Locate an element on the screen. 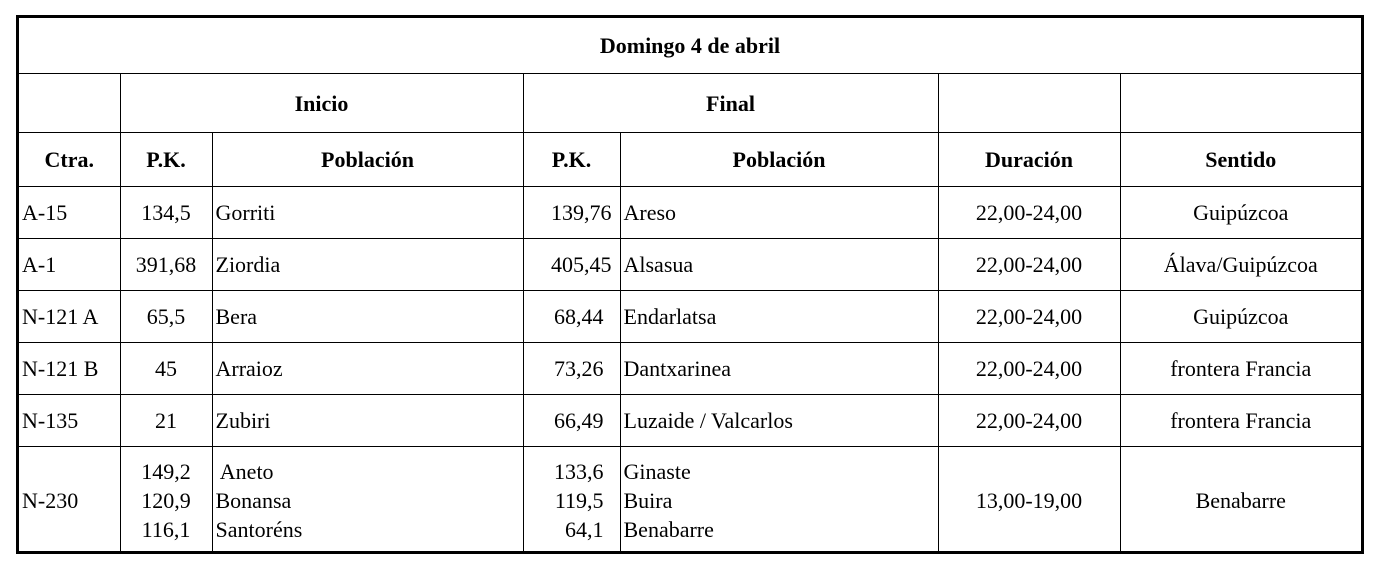  cell-sentido: Benabarre is located at coordinates (1240, 499).